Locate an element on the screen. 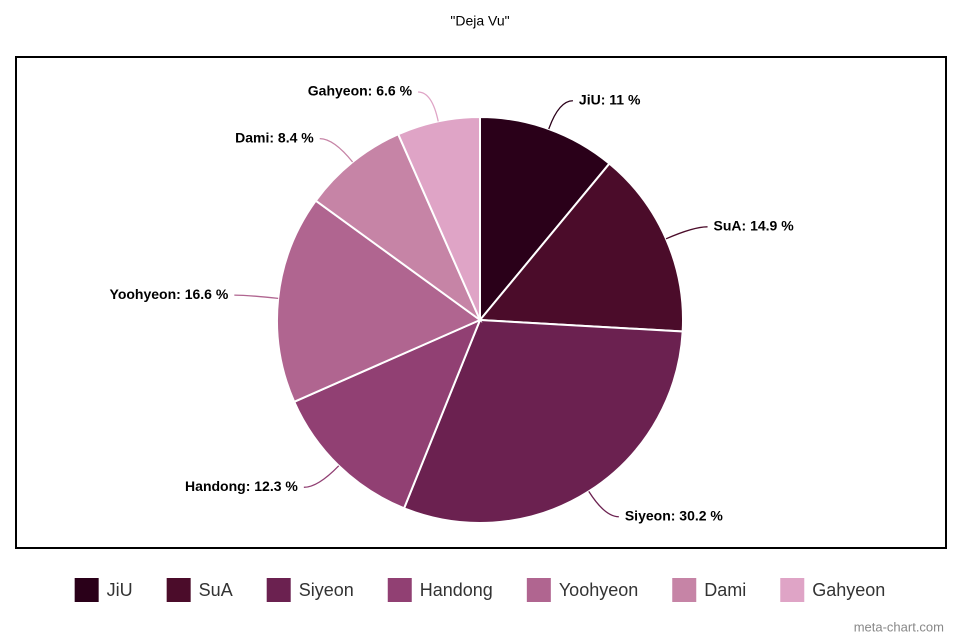 The image size is (960, 640). legend-label: Yoohyeon is located at coordinates (598, 590).